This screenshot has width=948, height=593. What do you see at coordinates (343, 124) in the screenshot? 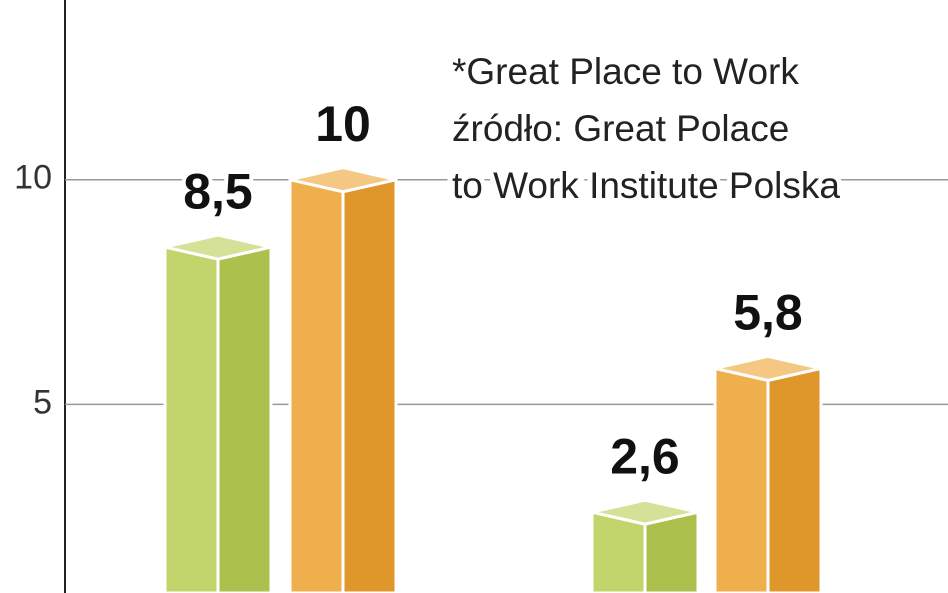
I see `value-label: 10` at bounding box center [343, 124].